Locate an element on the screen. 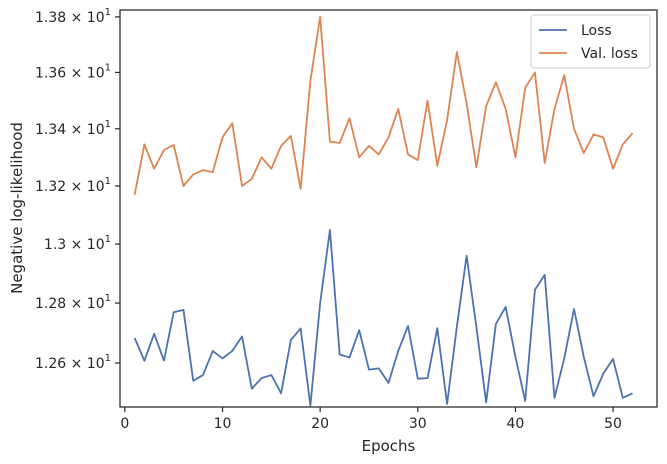 This screenshot has width=667, height=464. legend-box is located at coordinates (590, 41).